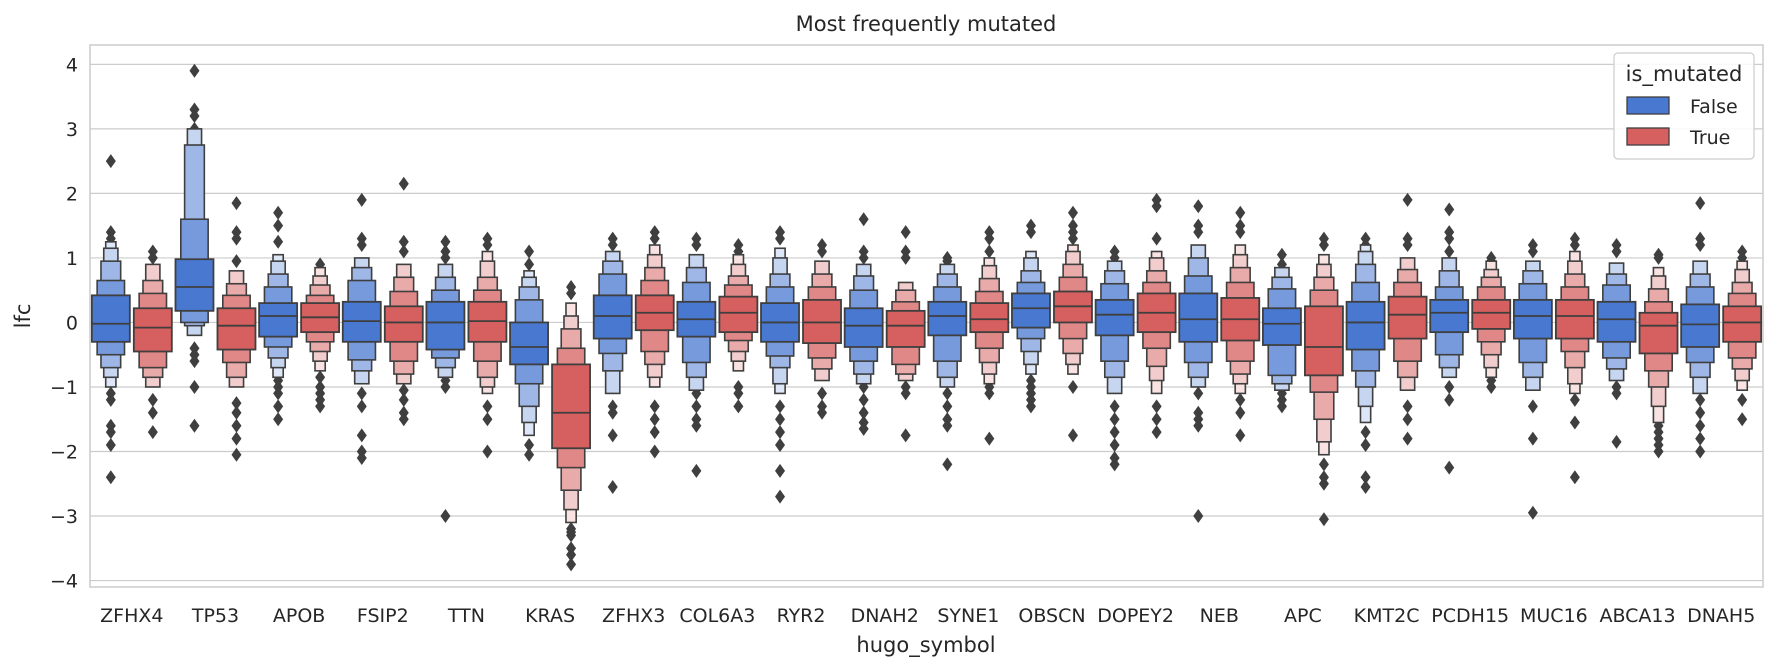 This screenshot has height=672, width=1777. I want to click on boxen-dnah5-false, so click(1700, 327).